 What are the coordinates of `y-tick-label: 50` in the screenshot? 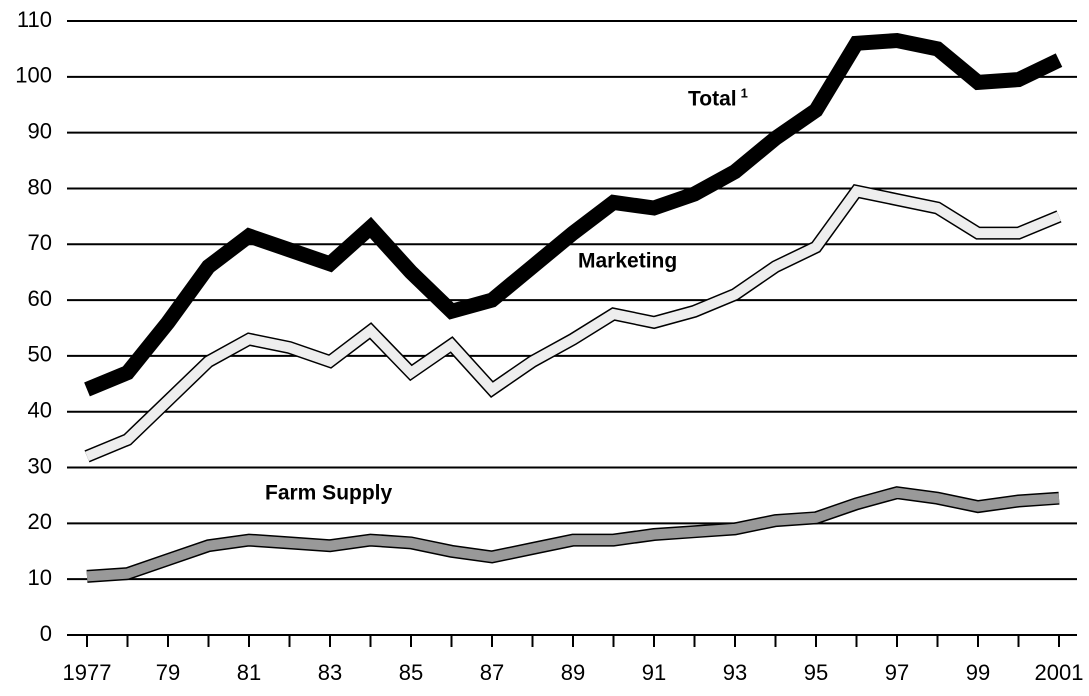 It's located at (40, 354).